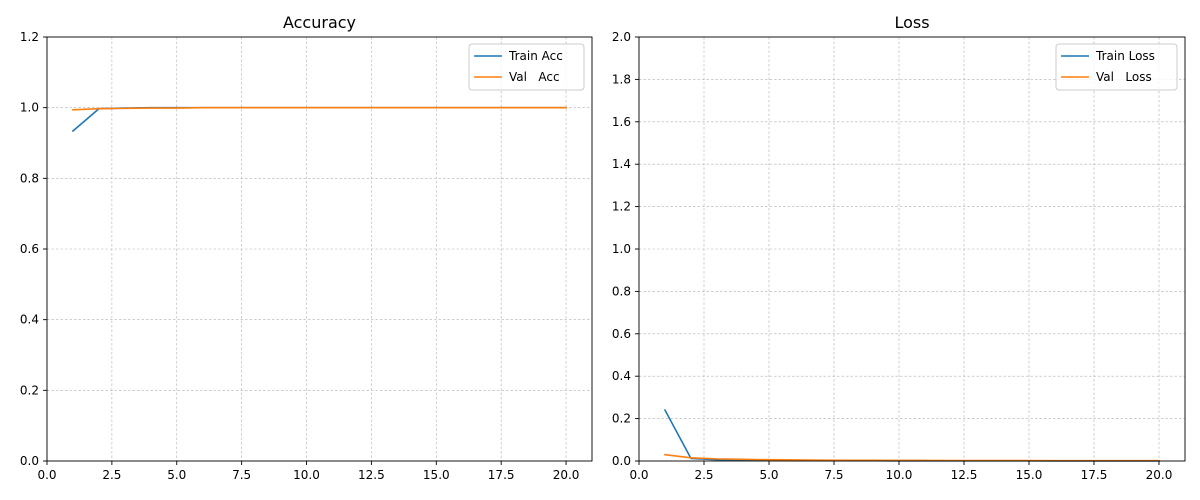 Image resolution: width=1200 pixels, height=500 pixels. Describe the element at coordinates (621, 164) in the screenshot. I see `y-tick-label: 1.4` at that location.